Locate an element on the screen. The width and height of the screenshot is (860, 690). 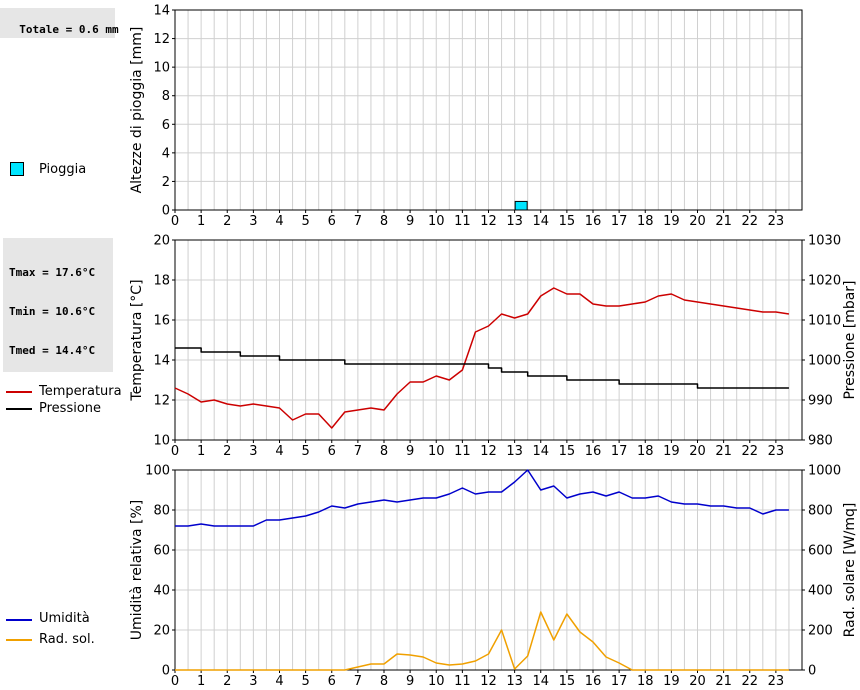
tmax-text: Tmax = 17.6°C is located at coordinates (52, 272).